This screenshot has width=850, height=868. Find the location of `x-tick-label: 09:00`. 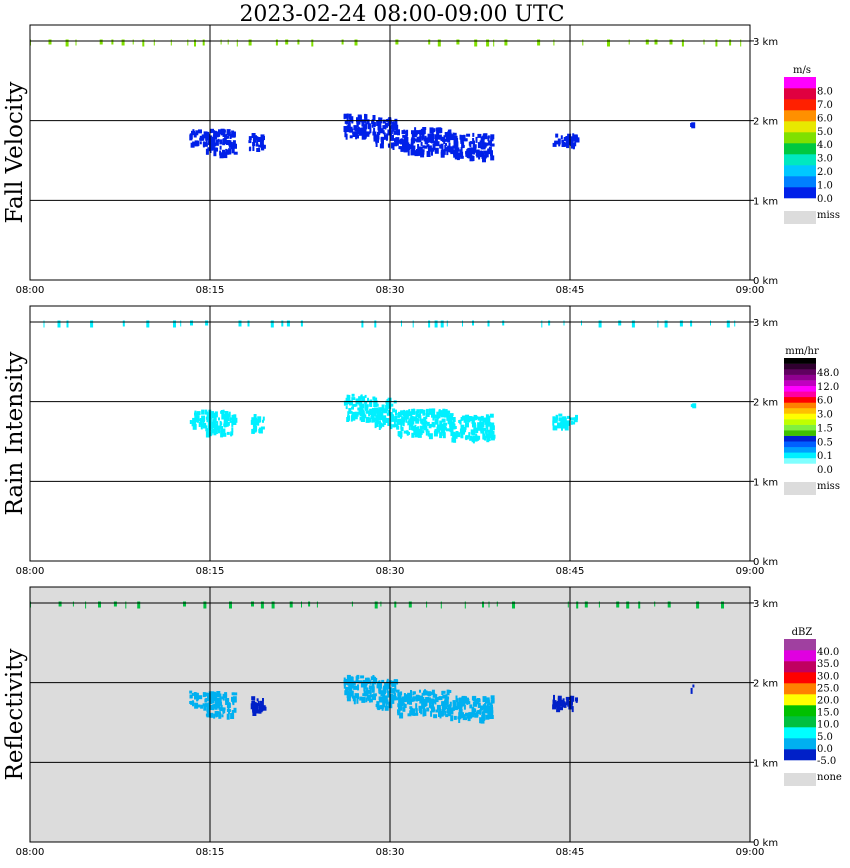

x-tick-label: 09:00 is located at coordinates (750, 290).